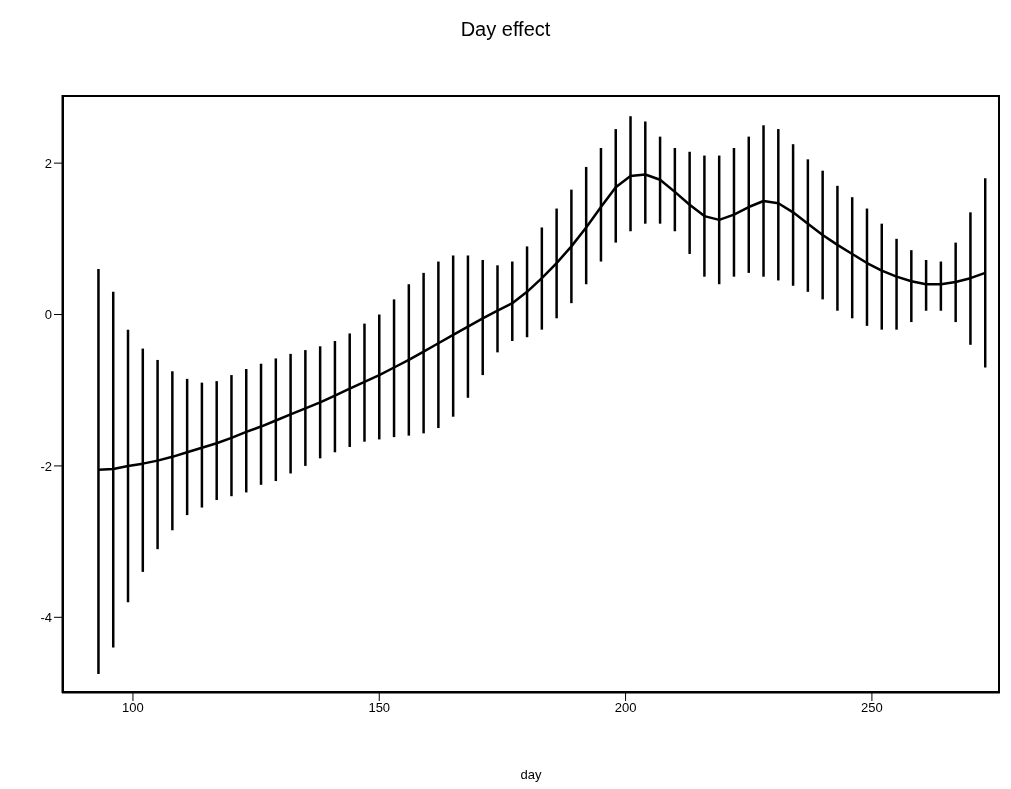 This screenshot has height=789, width=1011. I want to click on x-axis-title: day, so click(531, 774).